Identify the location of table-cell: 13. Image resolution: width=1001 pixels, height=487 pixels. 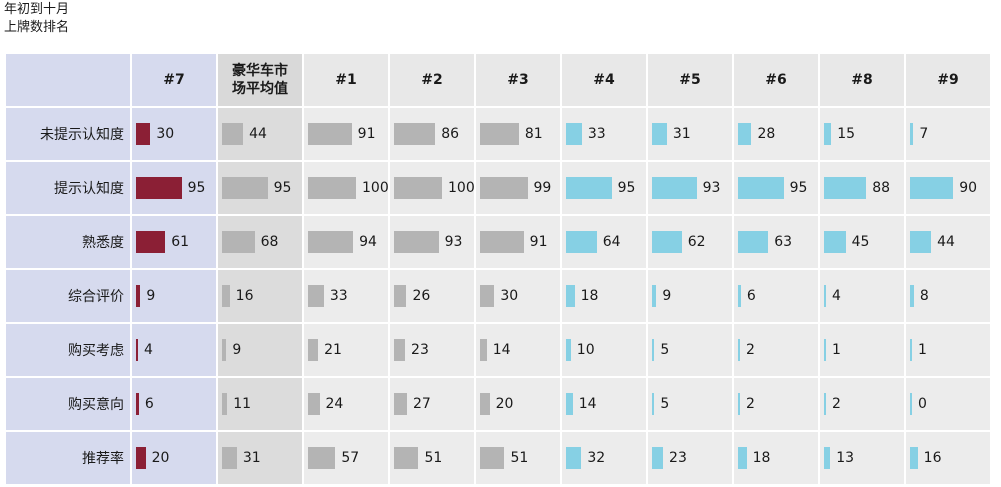
(862, 458).